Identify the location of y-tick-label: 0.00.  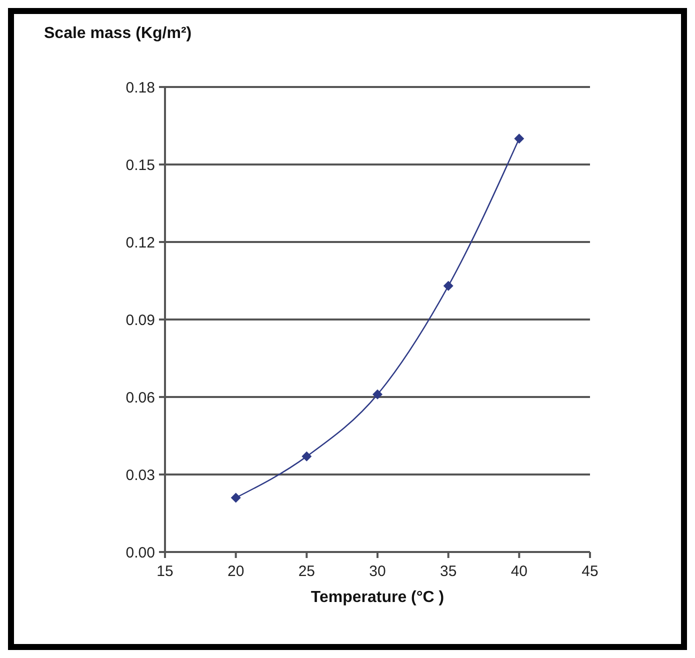
(140, 553).